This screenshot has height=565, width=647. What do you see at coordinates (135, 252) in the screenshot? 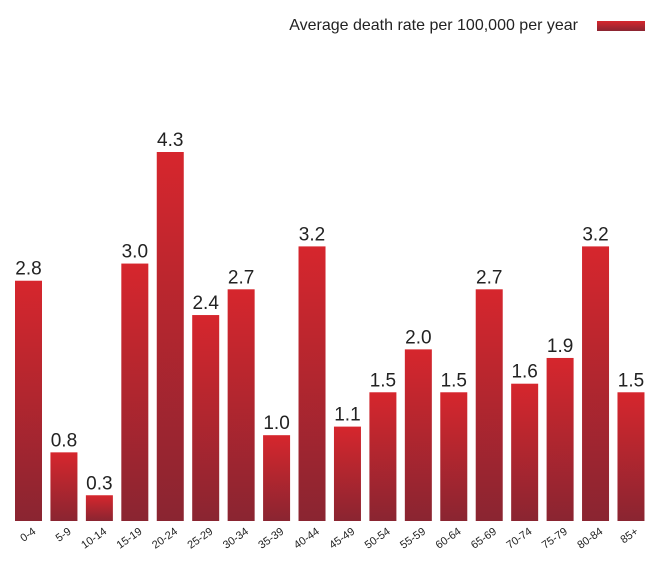
I see `data-label: 3.0` at bounding box center [135, 252].